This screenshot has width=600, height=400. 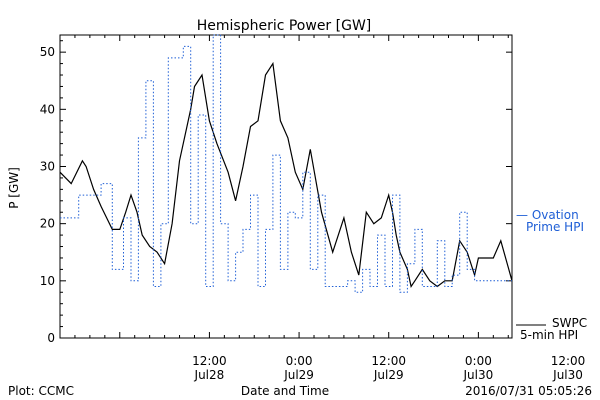 What do you see at coordinates (547, 215) in the screenshot?
I see `legend-ovation-line1: — Ovation` at bounding box center [547, 215].